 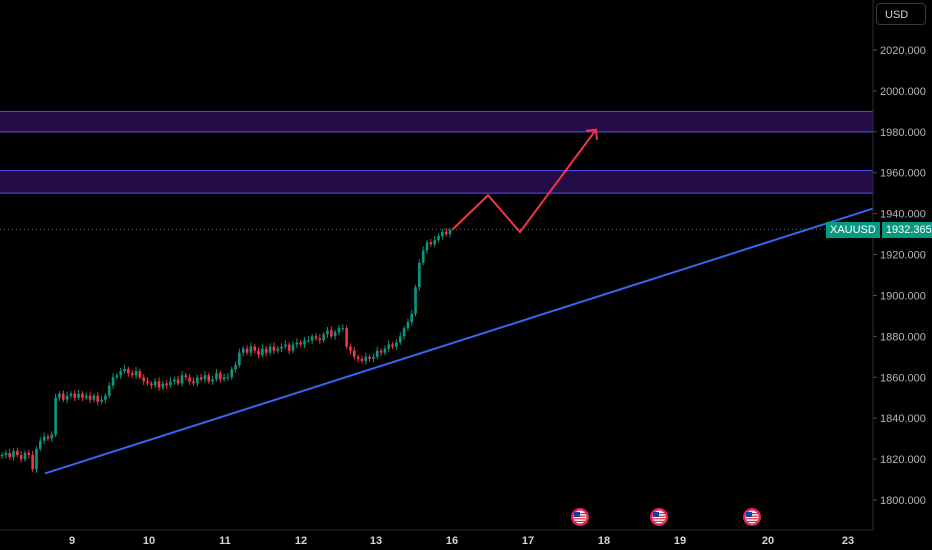 I want to click on y-tick-label: 1980.000, so click(x=903, y=133).